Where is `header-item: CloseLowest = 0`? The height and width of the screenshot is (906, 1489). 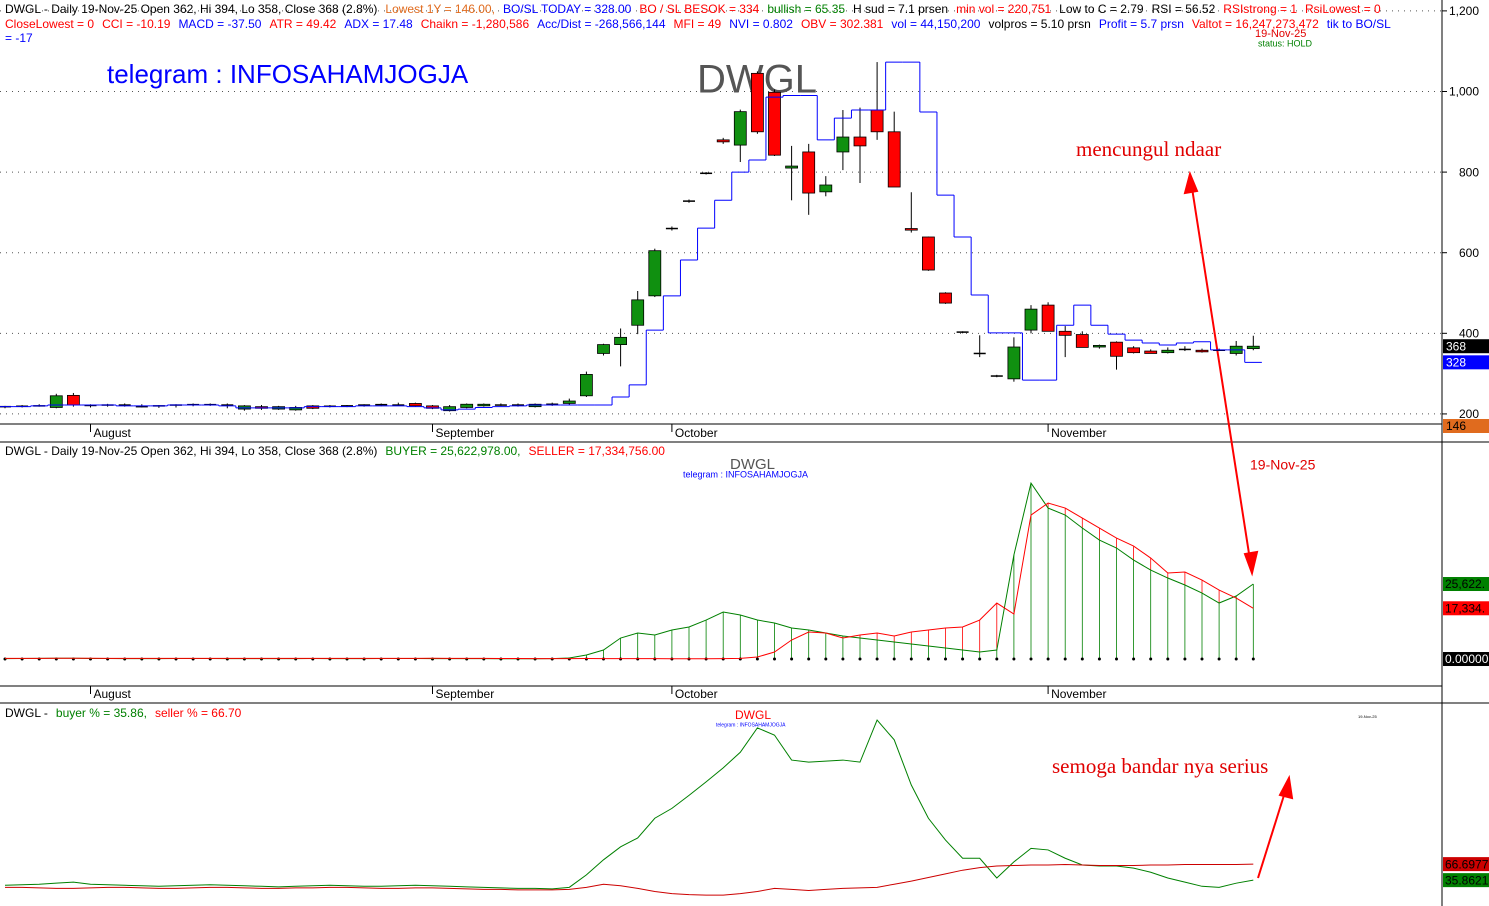
header-item: CloseLowest = 0 is located at coordinates (49, 24).